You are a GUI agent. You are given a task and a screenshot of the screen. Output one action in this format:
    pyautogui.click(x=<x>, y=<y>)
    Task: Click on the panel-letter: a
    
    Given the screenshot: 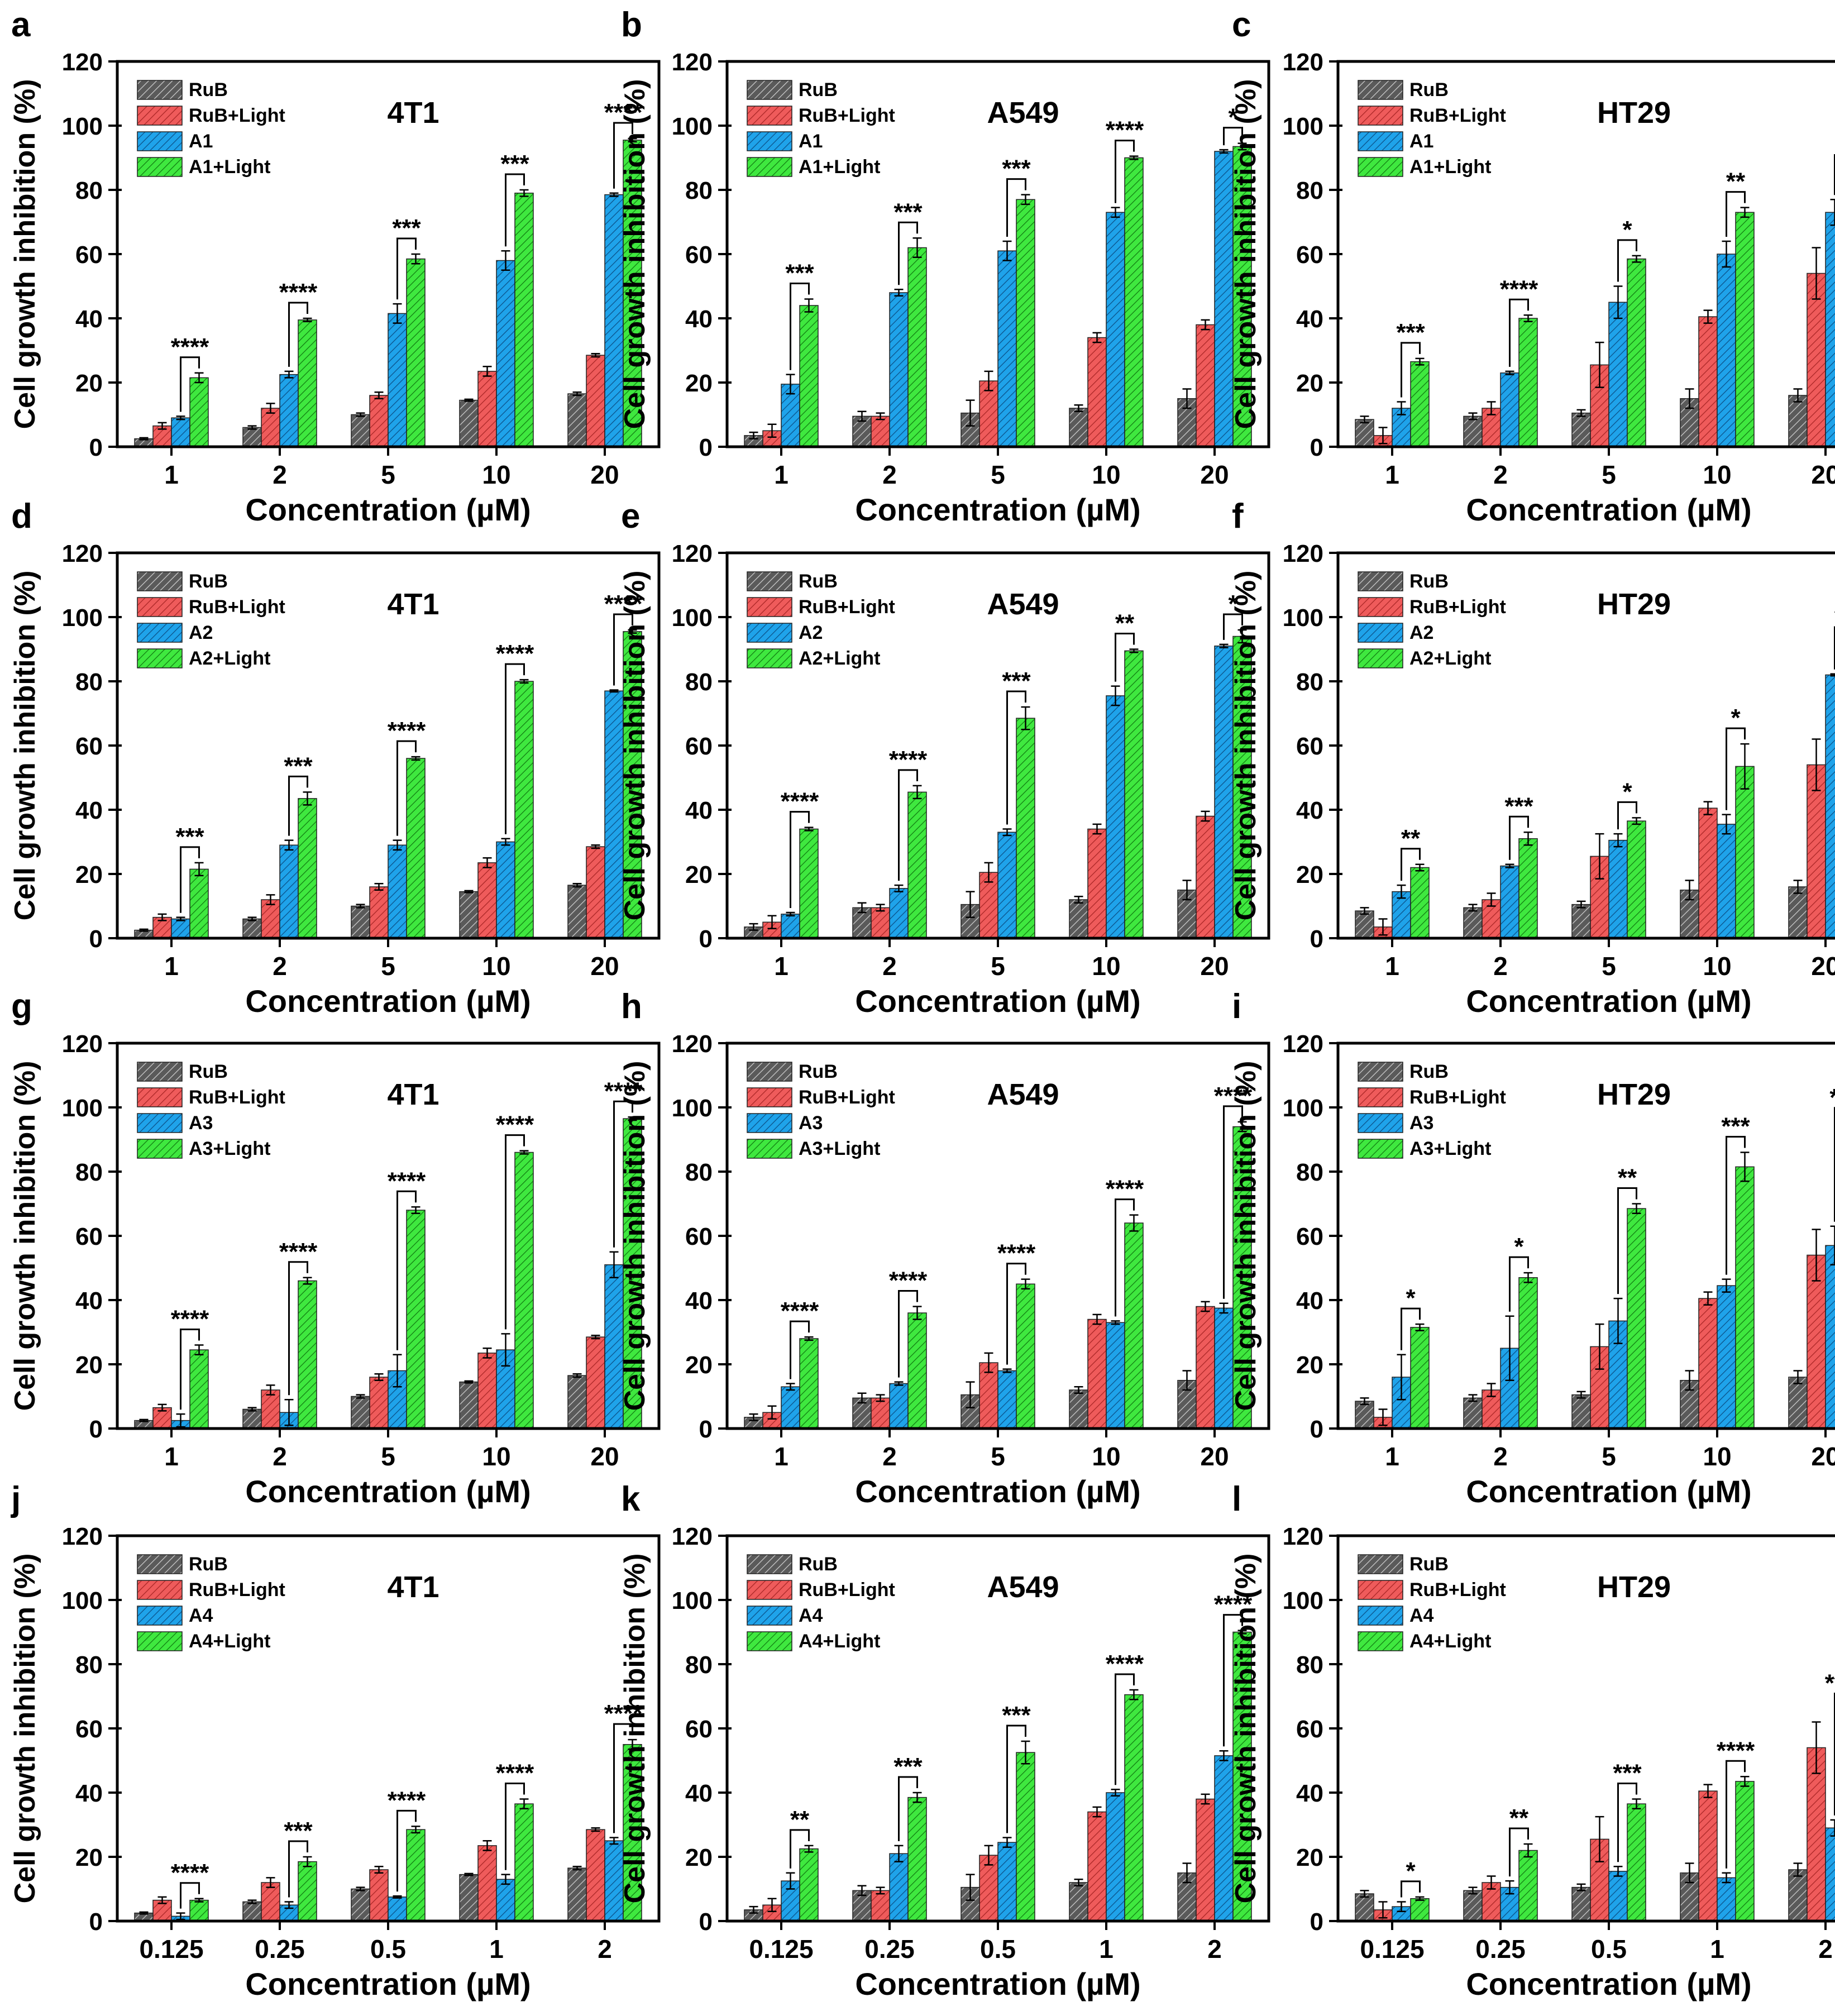 What is the action you would take?
    pyautogui.click(x=21, y=25)
    